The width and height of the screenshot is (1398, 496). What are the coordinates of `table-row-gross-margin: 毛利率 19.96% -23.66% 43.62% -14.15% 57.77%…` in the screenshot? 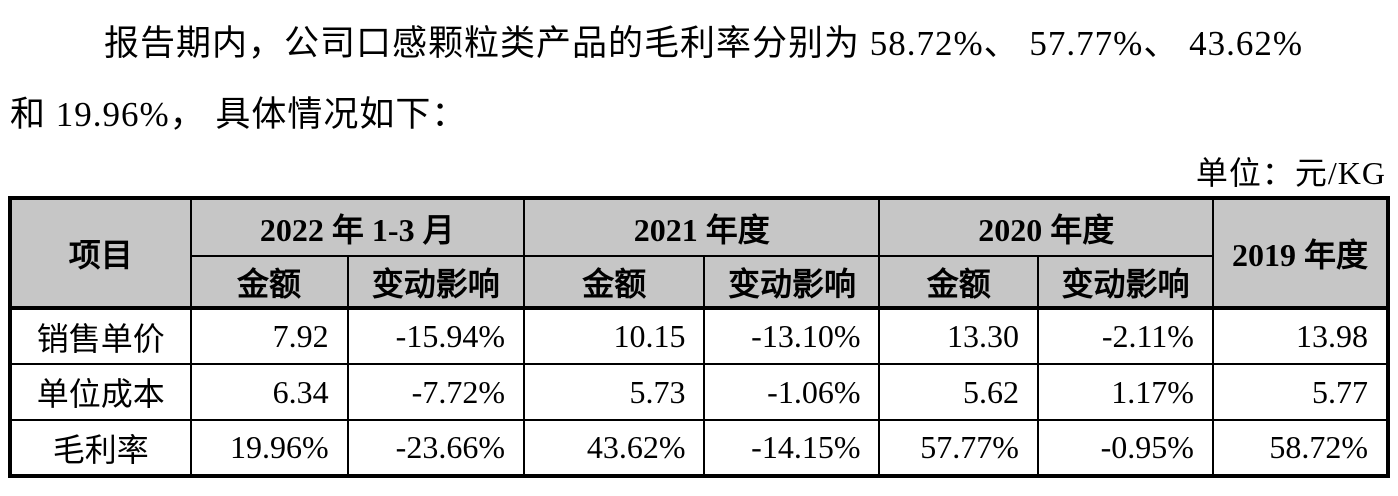 It's located at (699, 448).